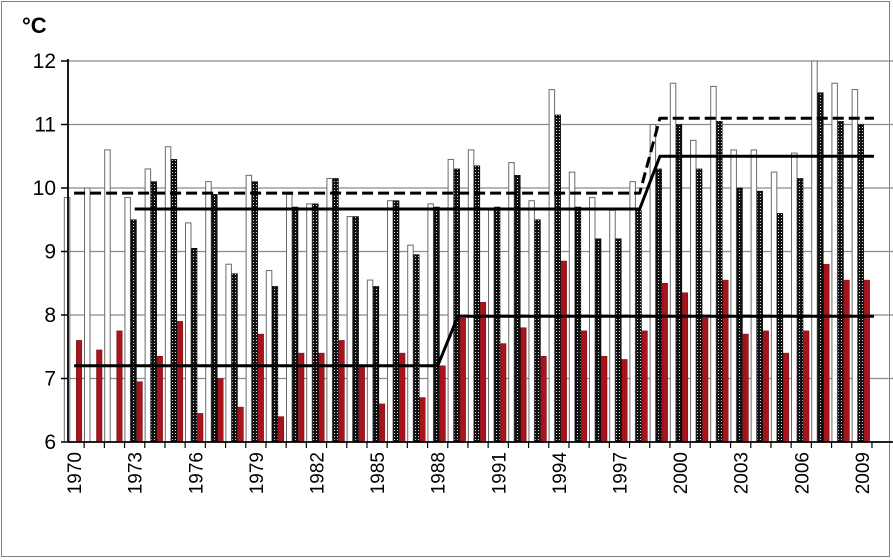  I want to click on x-tick-label: 1985, so click(378, 473).